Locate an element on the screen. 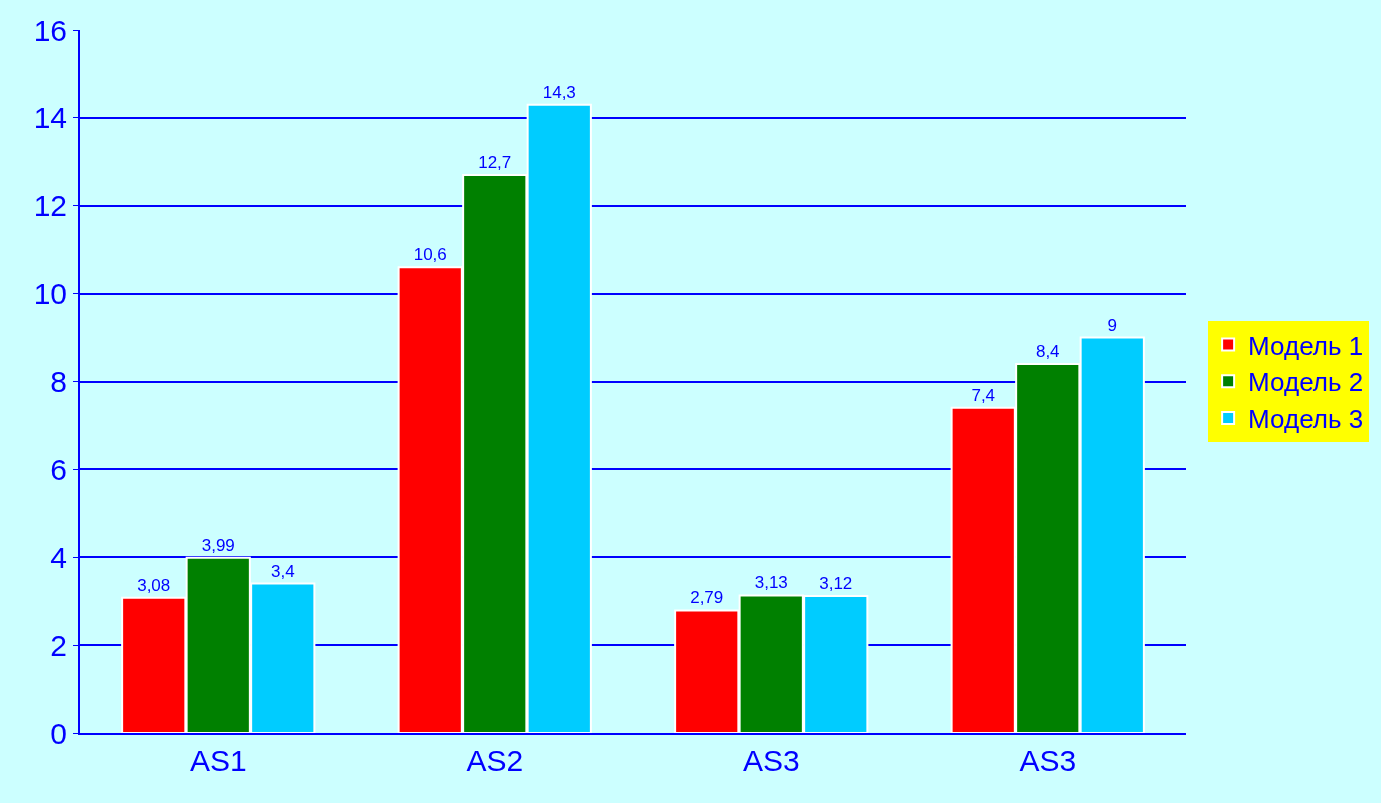 This screenshot has height=803, width=1381. y-tick-label: 2 is located at coordinates (58, 645).